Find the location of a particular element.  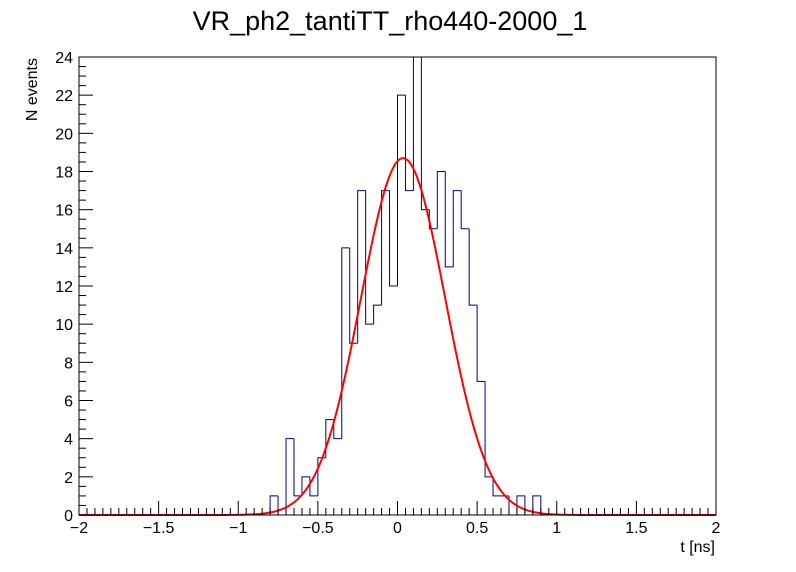

x-axis-label: t [ns] is located at coordinates (697, 547).